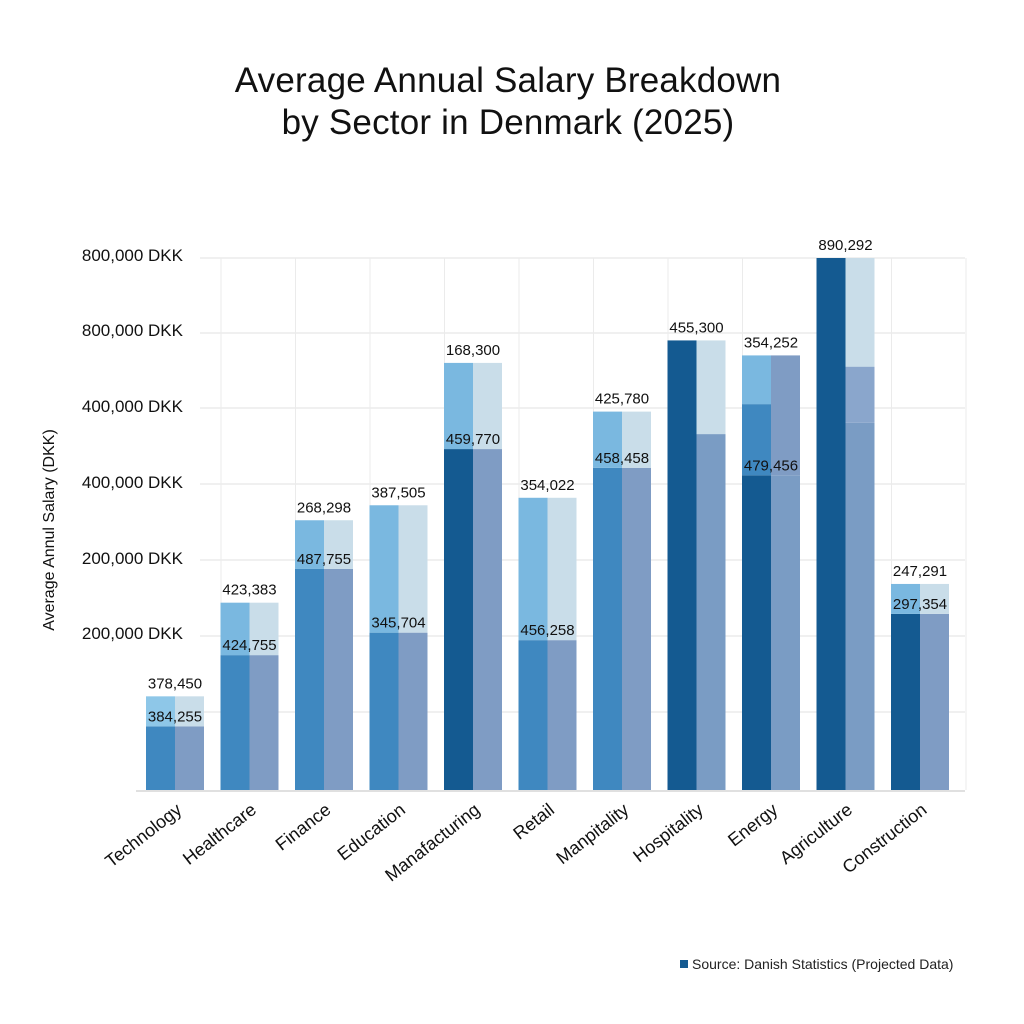 This screenshot has width=1024, height=1024. I want to click on data-label-top: 455,300, so click(696, 327).